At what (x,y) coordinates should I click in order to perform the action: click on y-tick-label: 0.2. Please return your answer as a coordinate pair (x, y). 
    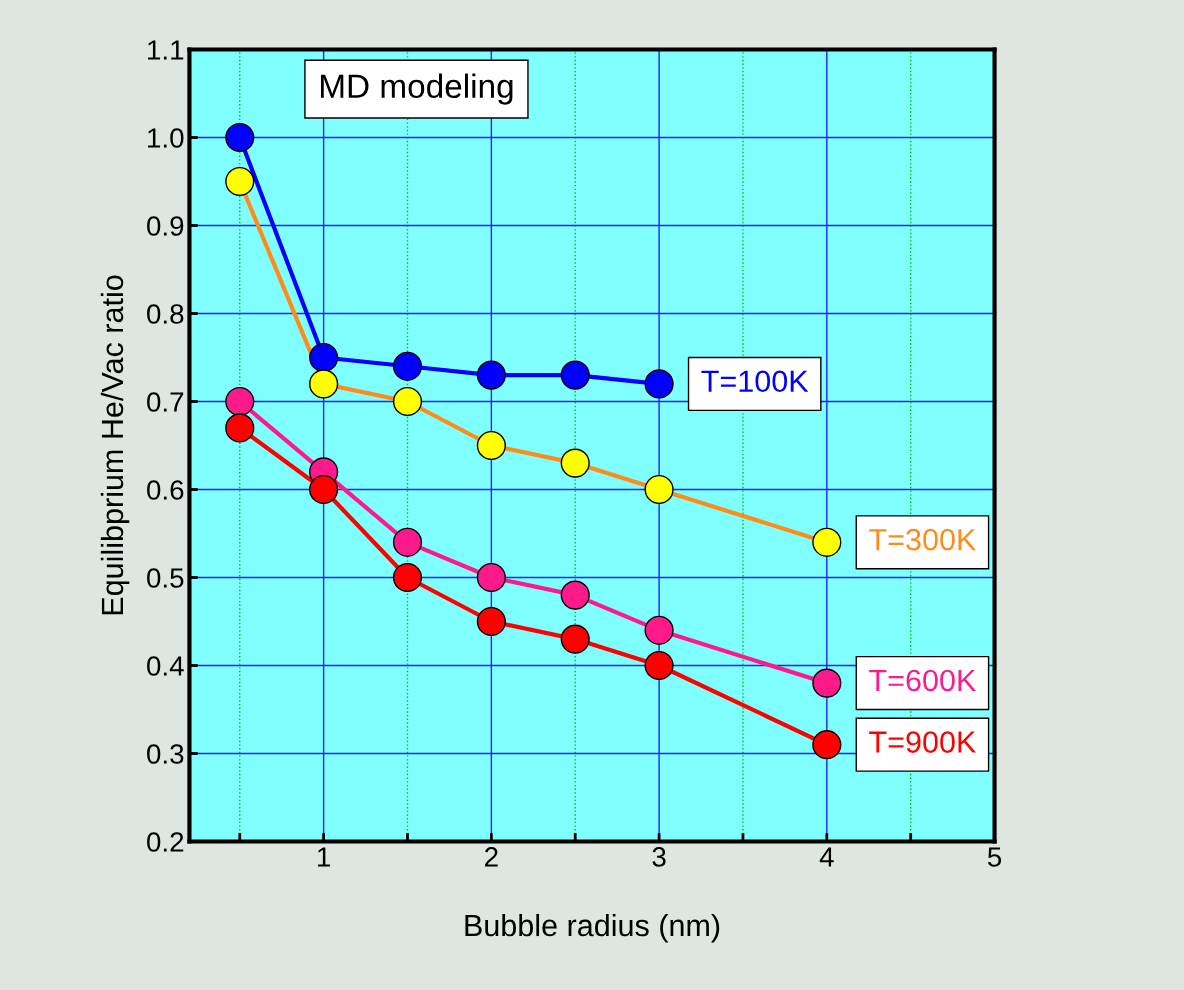
    Looking at the image, I should click on (165, 842).